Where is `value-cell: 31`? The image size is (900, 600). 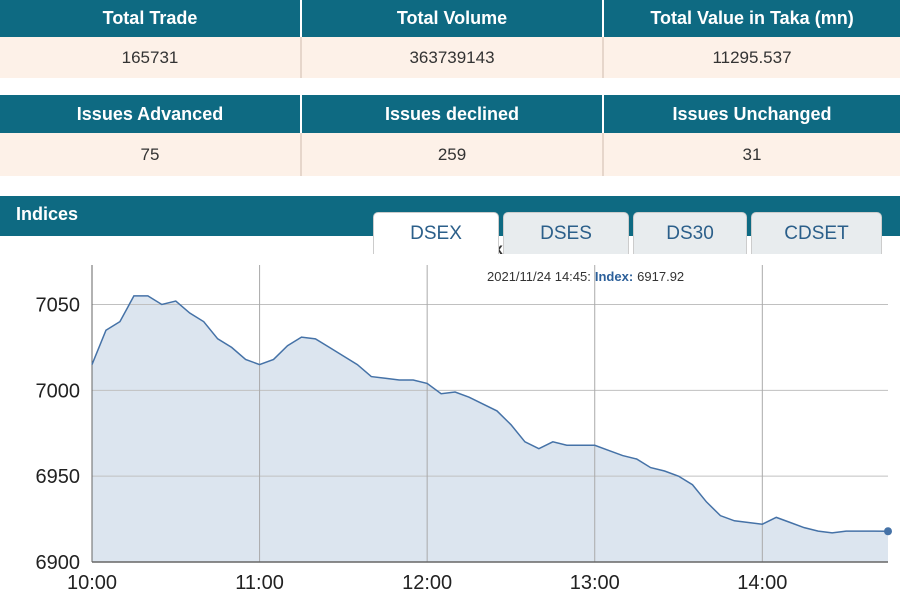 value-cell: 31 is located at coordinates (752, 154).